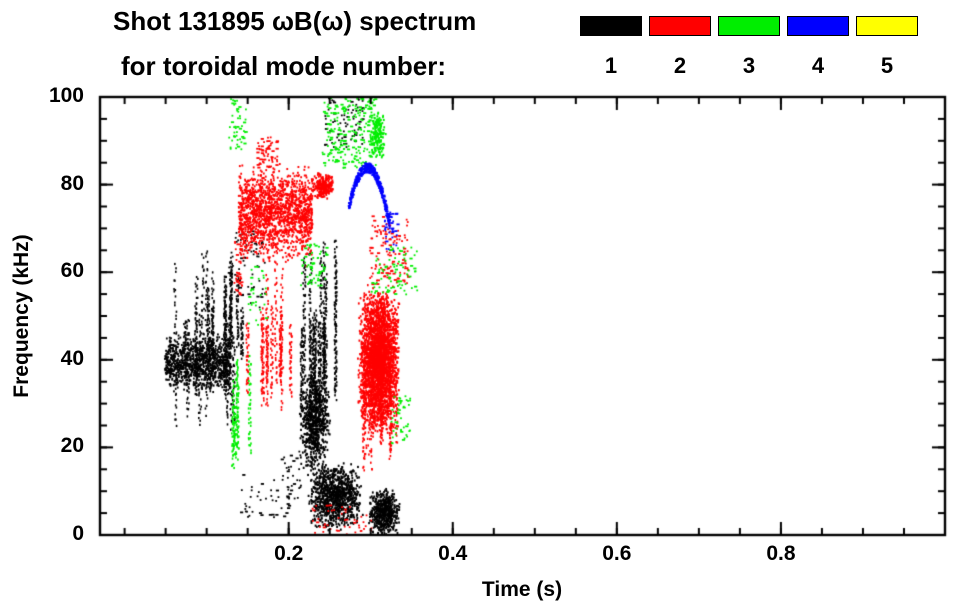  What do you see at coordinates (781, 553) in the screenshot?
I see `x-tick-label: 0.8` at bounding box center [781, 553].